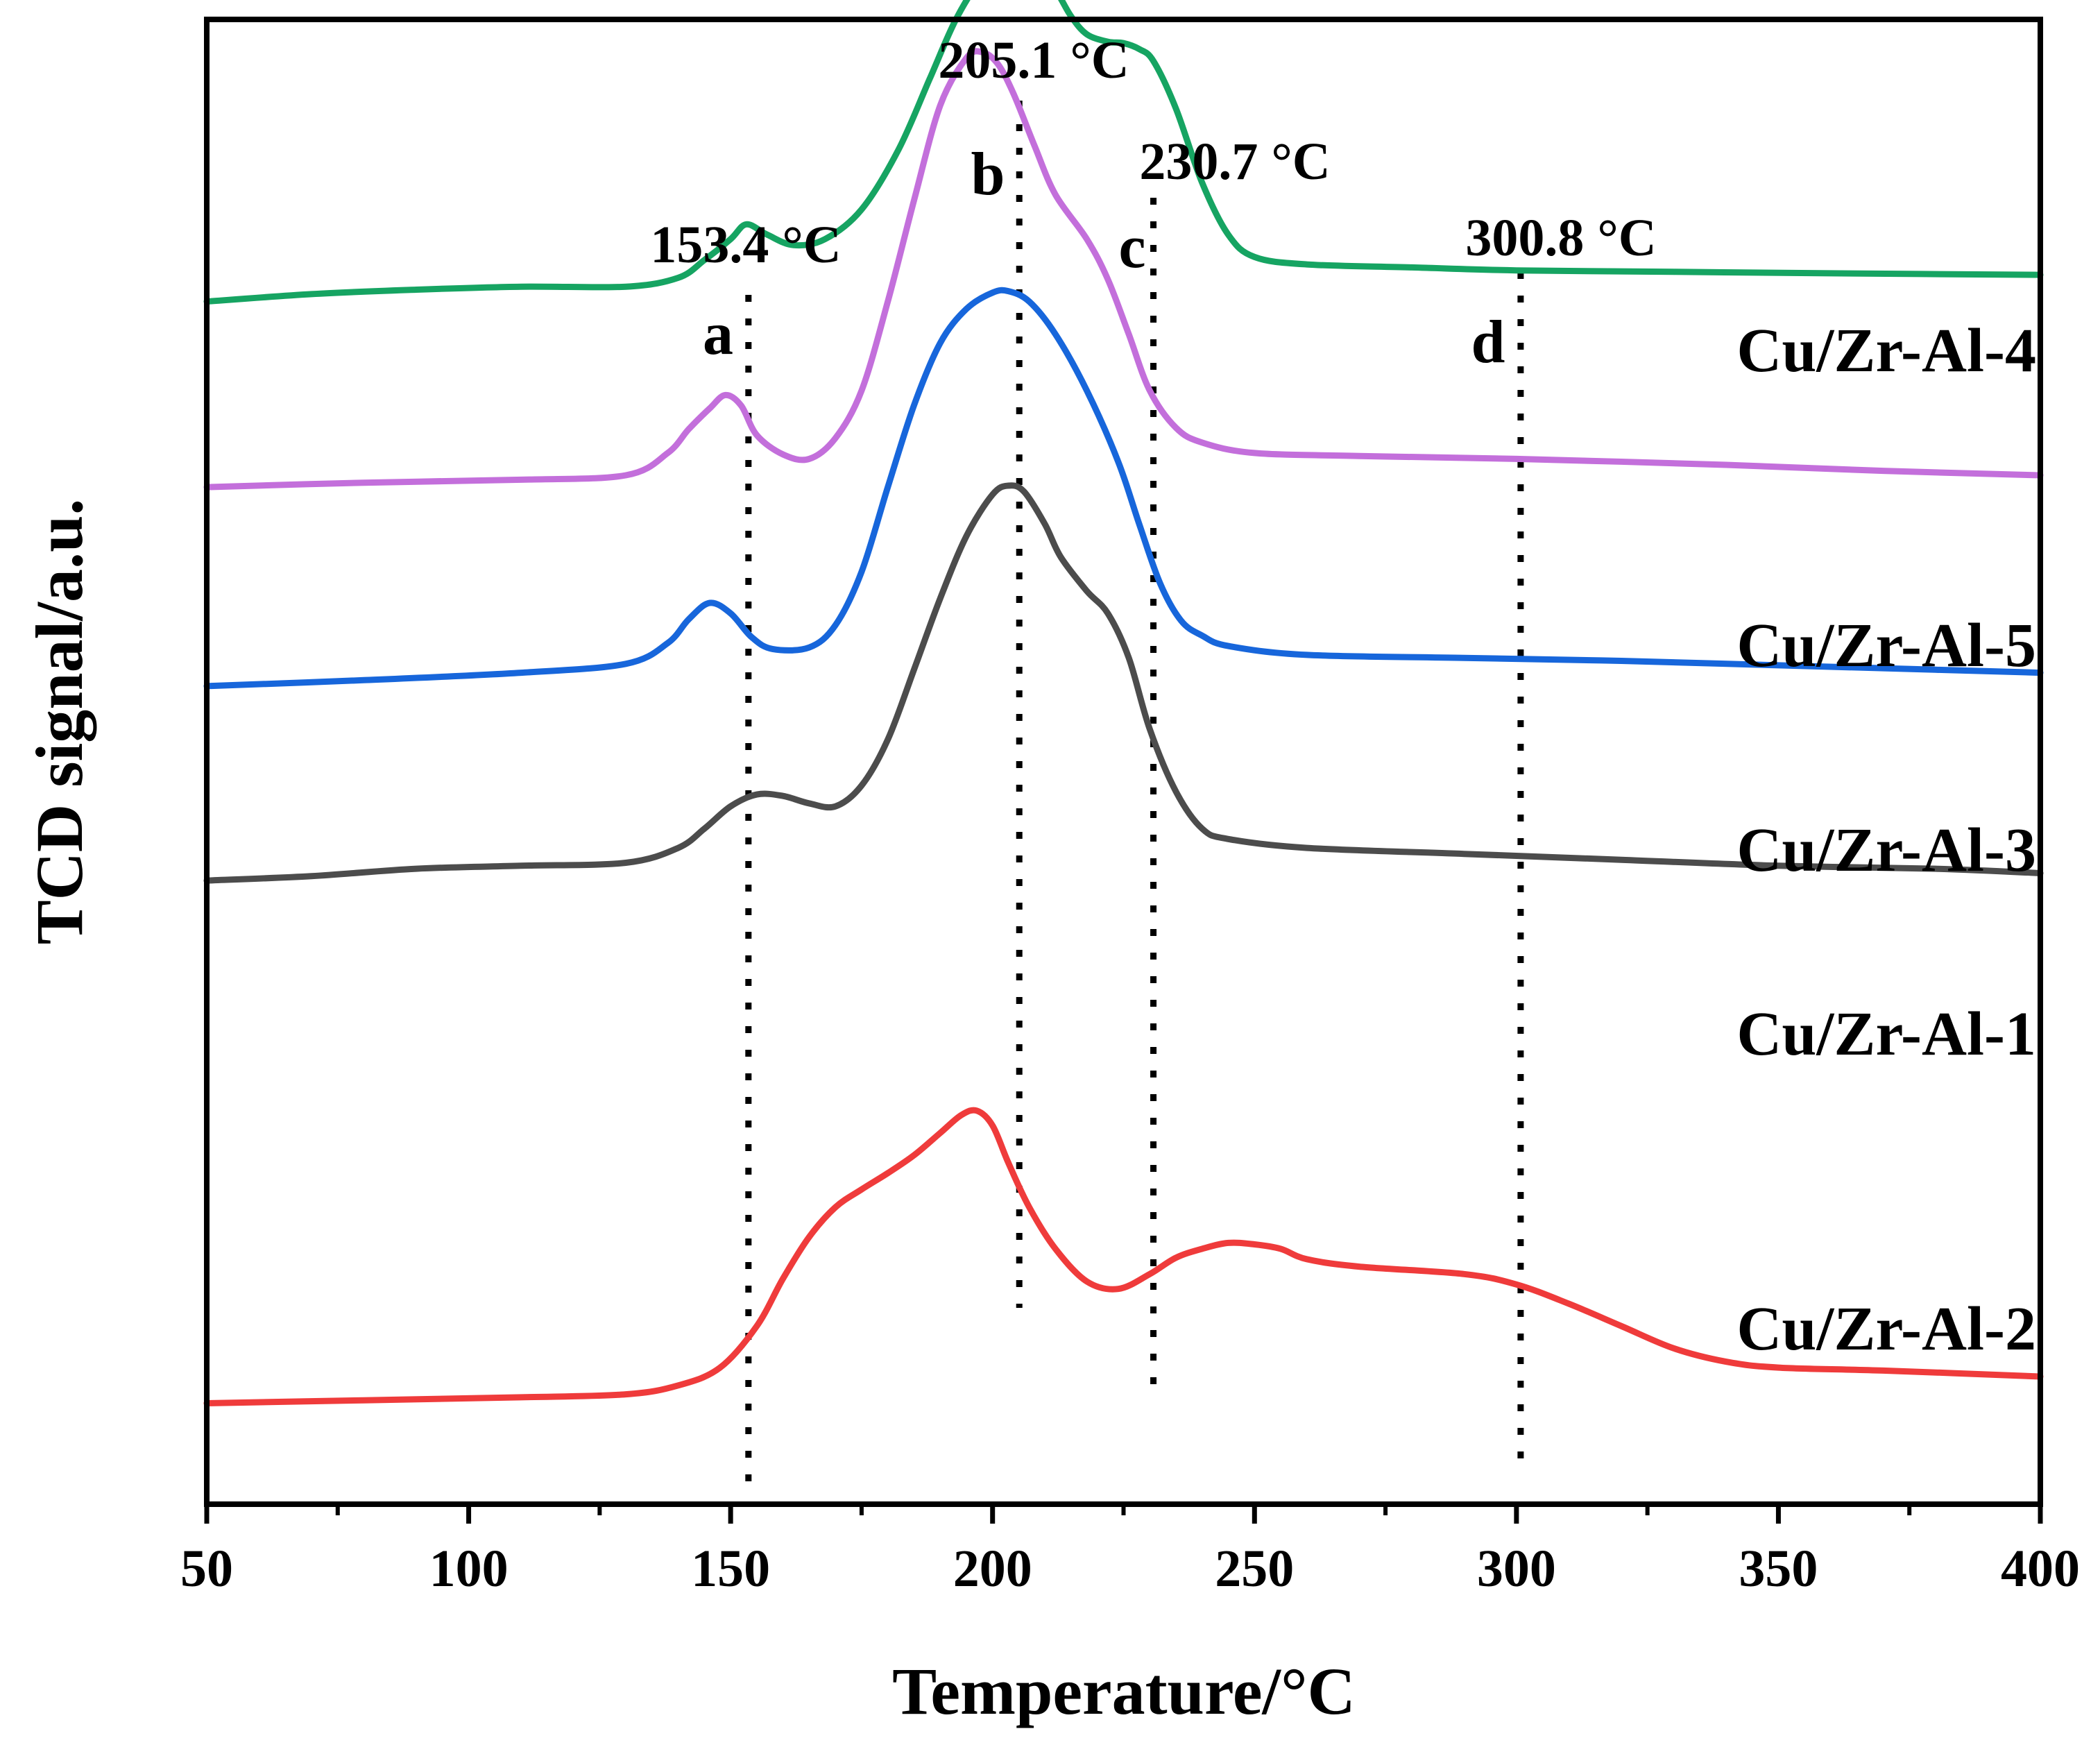 The height and width of the screenshot is (1763, 2100). I want to click on y-axis-title: TCD signal/a.u., so click(59, 722).